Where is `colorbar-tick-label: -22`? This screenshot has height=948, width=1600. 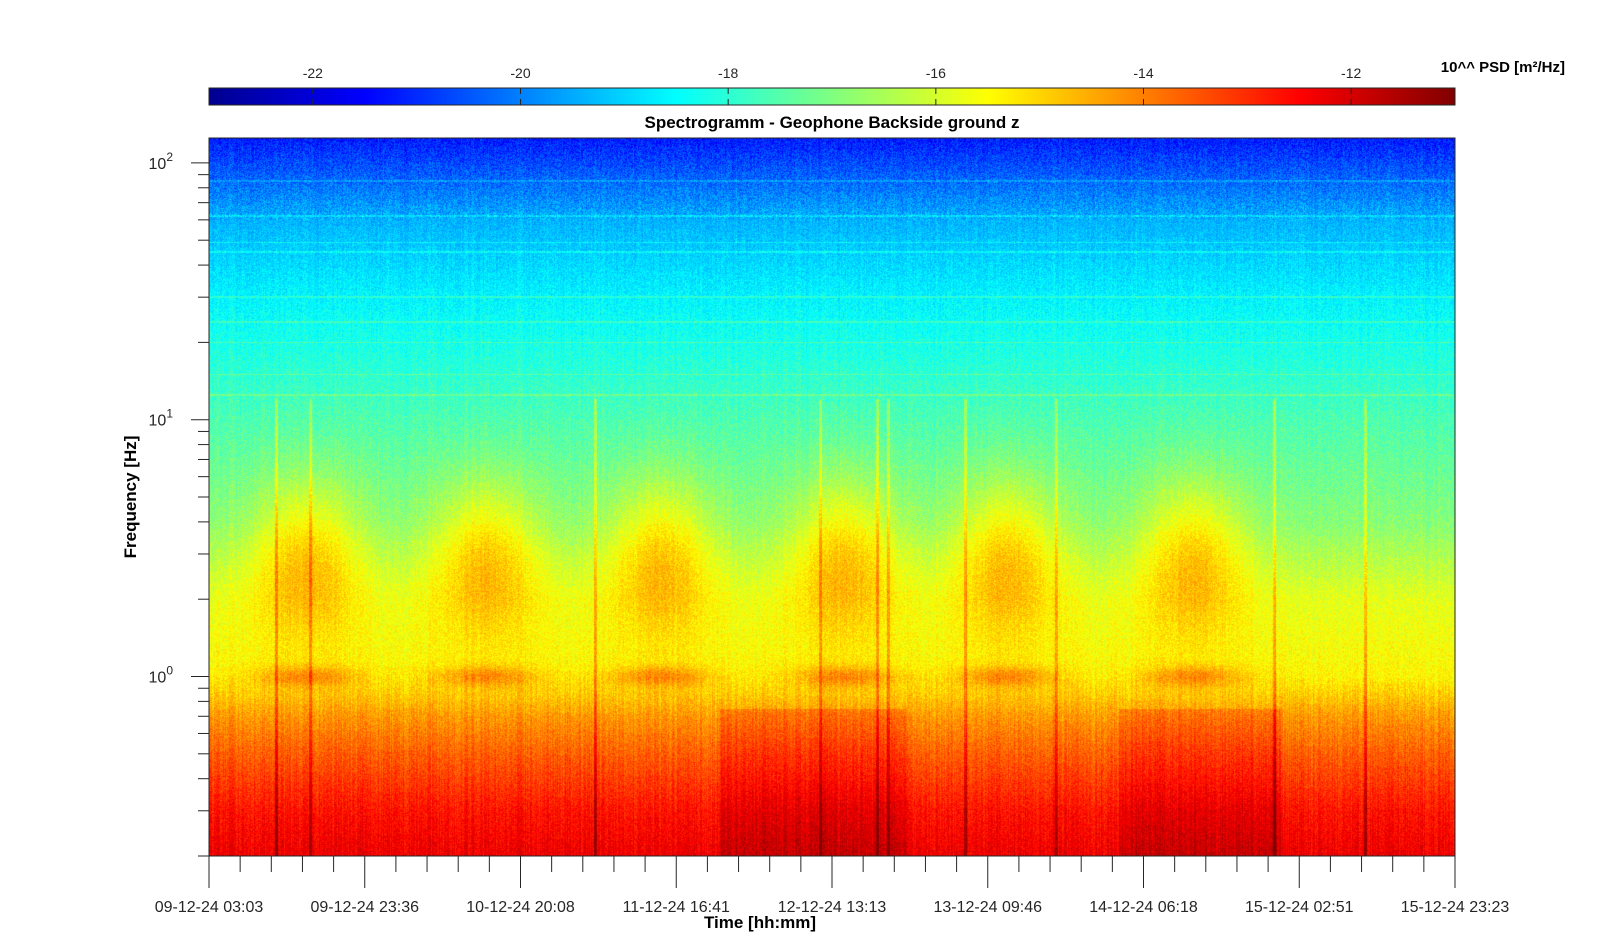 colorbar-tick-label: -22 is located at coordinates (313, 73).